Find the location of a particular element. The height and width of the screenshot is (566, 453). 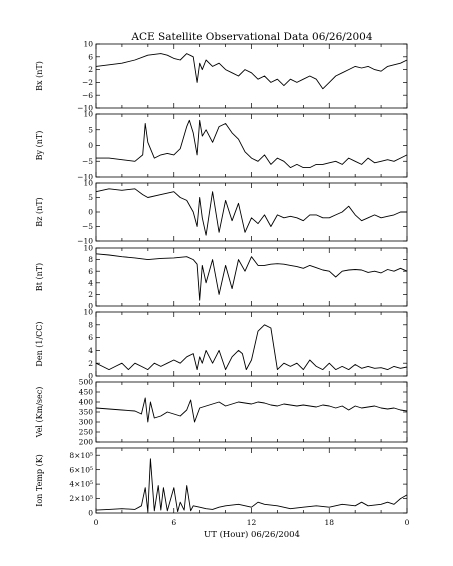

y-tick-label: 2×10⁵ is located at coordinates (81, 498).